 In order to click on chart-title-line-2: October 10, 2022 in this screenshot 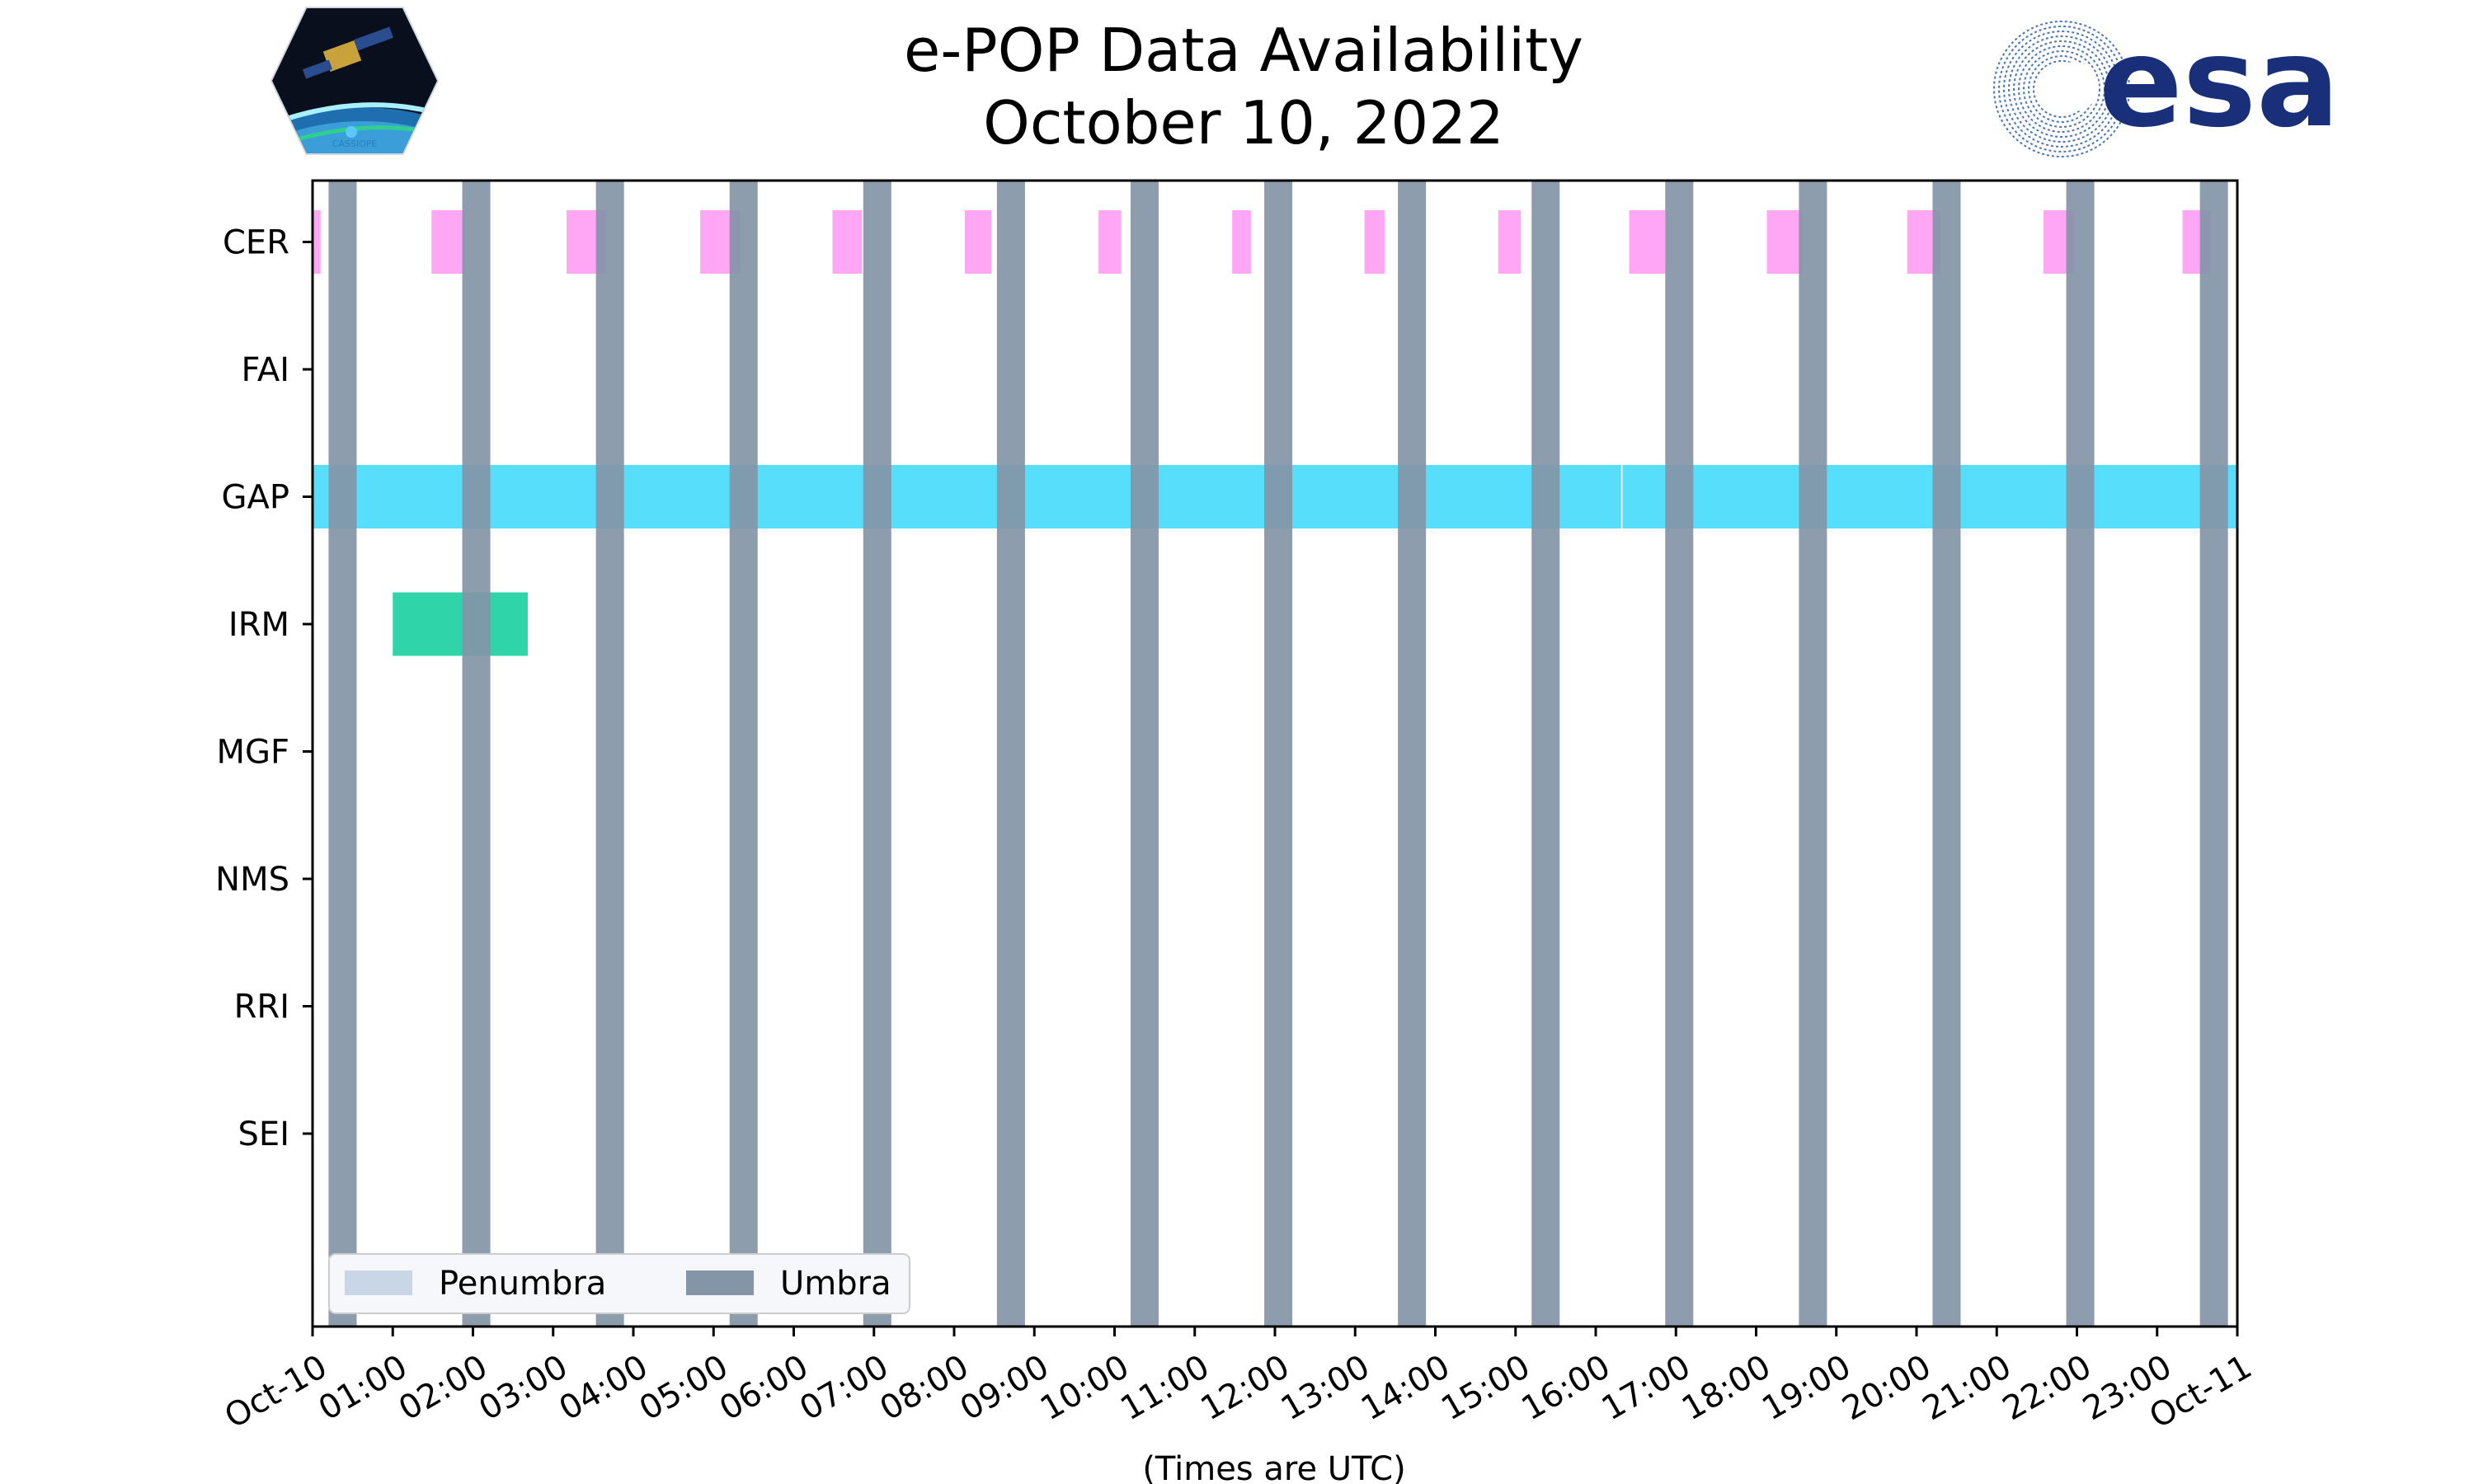, I will do `click(1243, 122)`.